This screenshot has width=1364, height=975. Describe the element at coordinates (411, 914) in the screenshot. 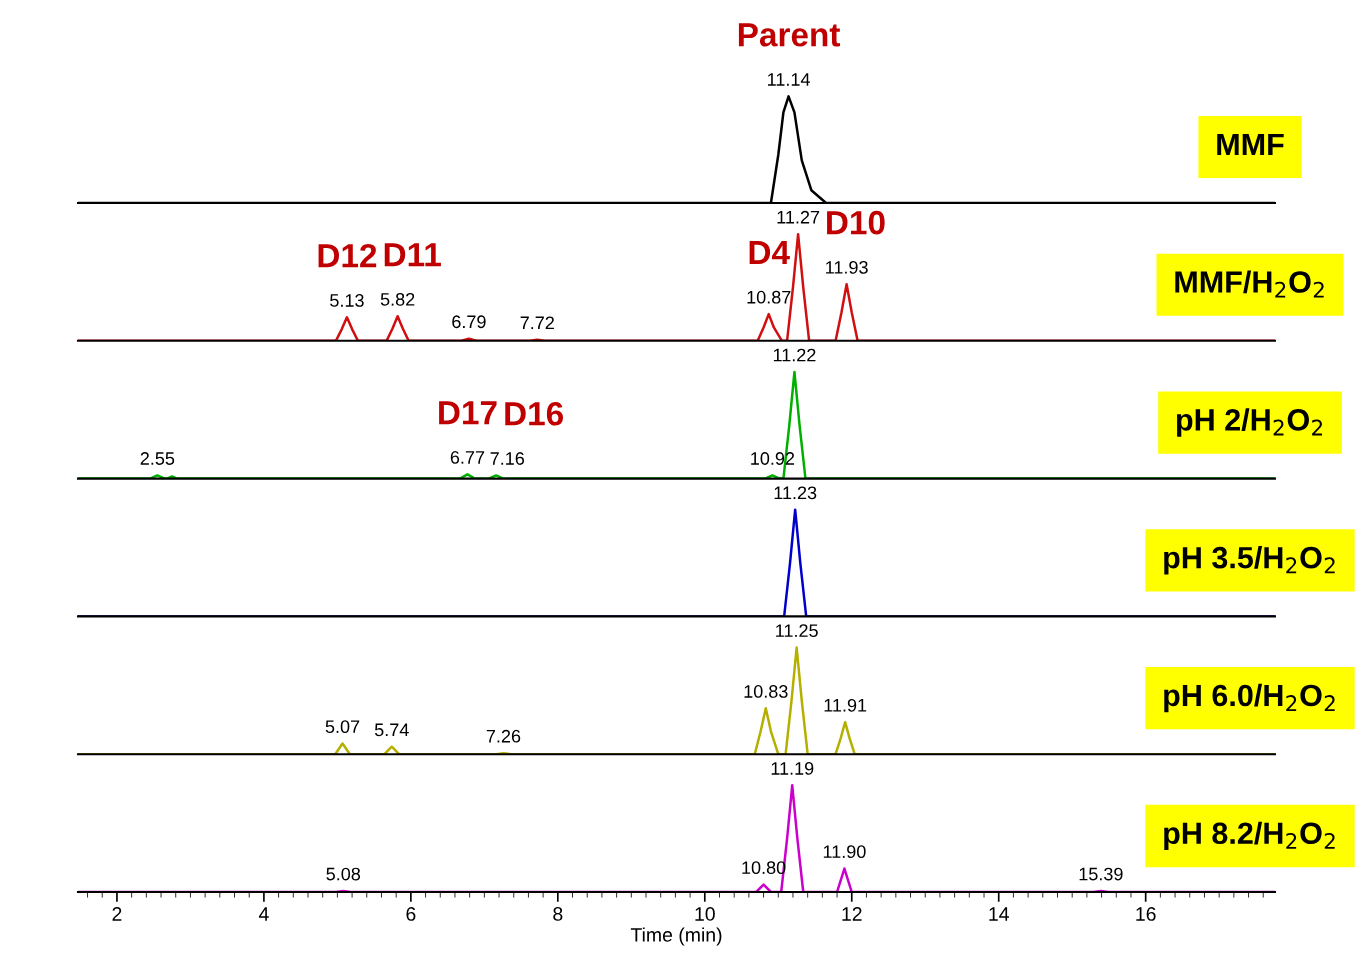

I see `x-tick-label: 6` at that location.